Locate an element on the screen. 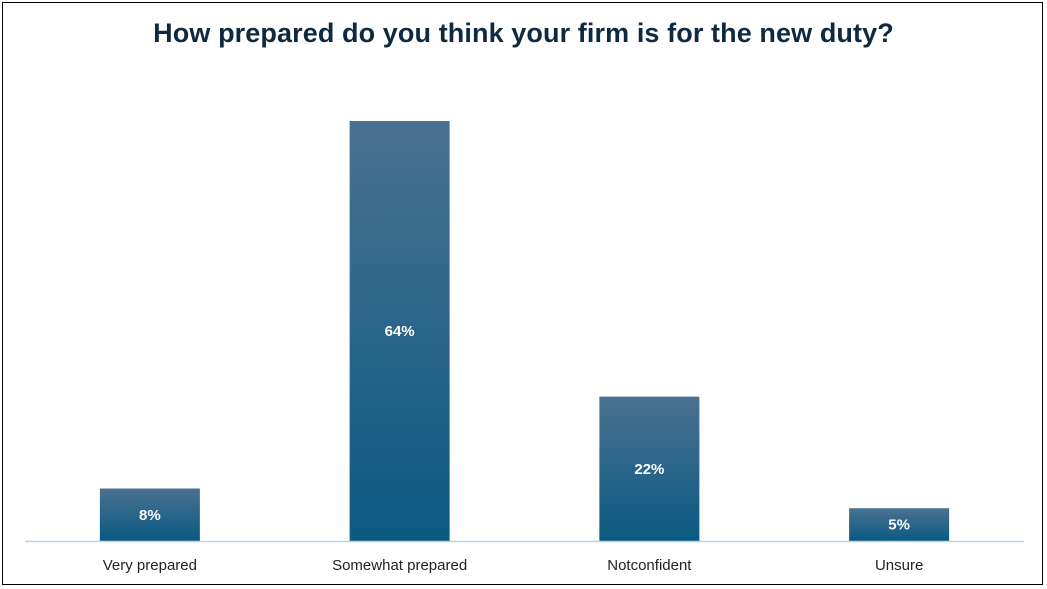  bar-value-label: 8% is located at coordinates (150, 515).